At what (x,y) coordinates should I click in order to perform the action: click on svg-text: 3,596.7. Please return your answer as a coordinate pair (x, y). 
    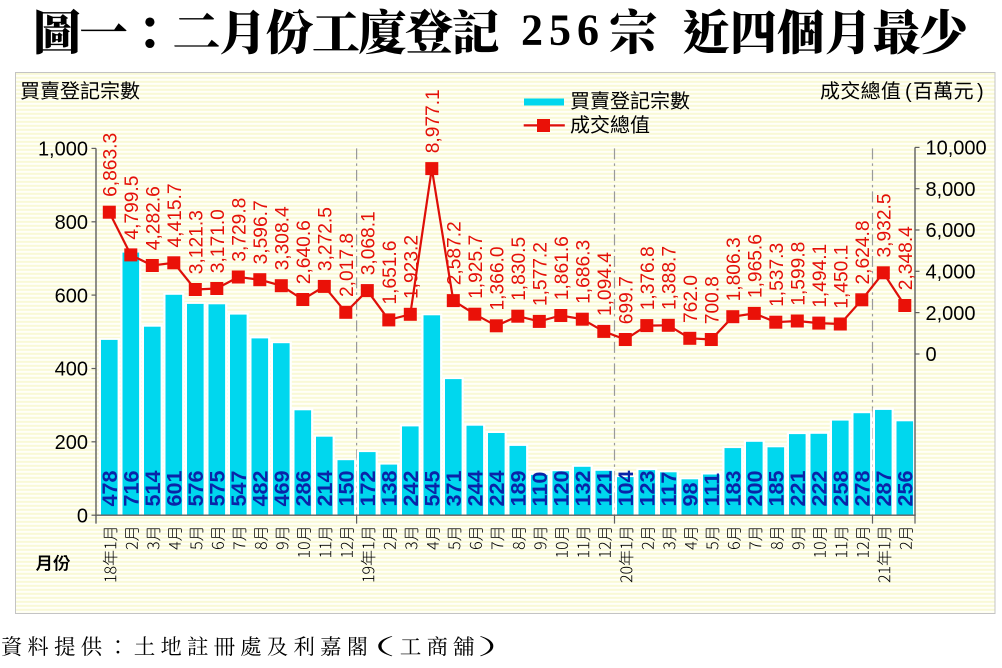
    Looking at the image, I should click on (261, 232).